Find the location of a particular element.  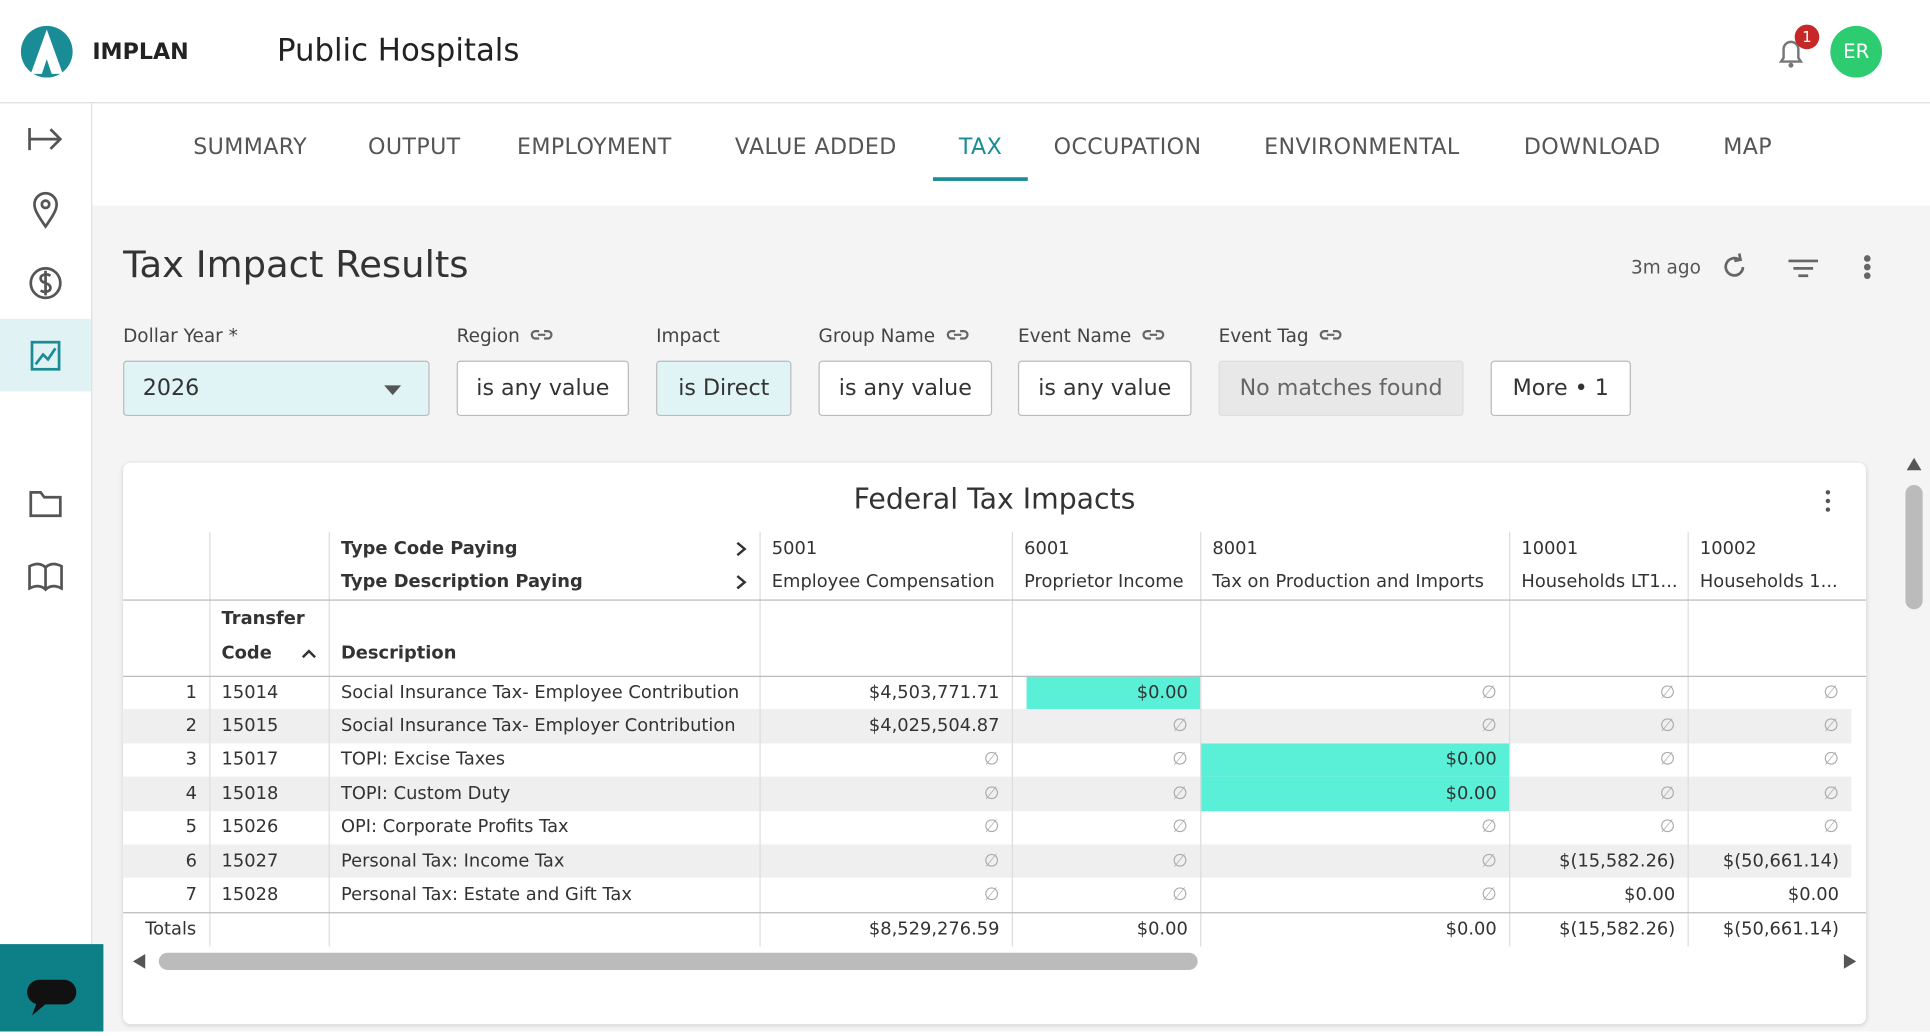

tab: TAX is located at coordinates (980, 147).